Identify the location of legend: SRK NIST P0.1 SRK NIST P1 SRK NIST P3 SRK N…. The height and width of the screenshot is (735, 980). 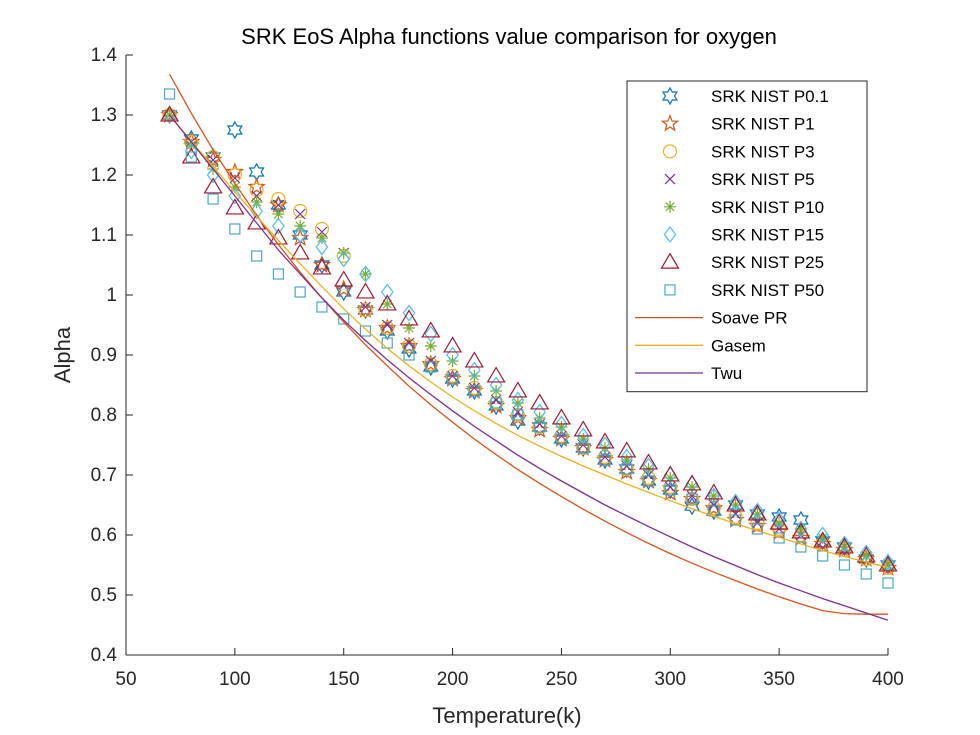
(747, 236).